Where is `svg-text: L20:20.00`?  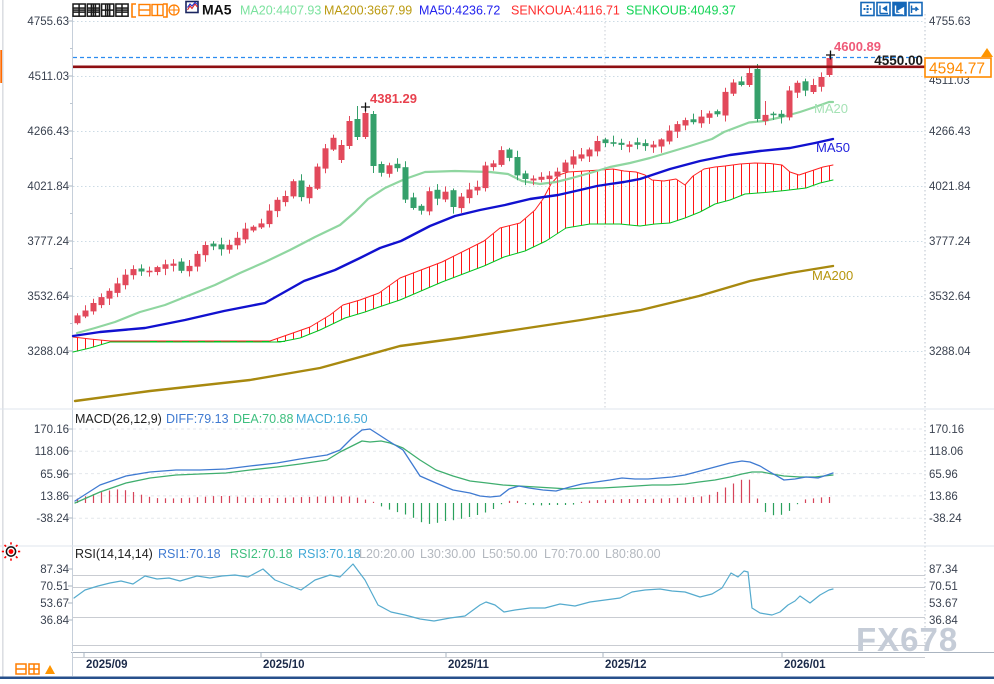
svg-text: L20:20.00 is located at coordinates (387, 554).